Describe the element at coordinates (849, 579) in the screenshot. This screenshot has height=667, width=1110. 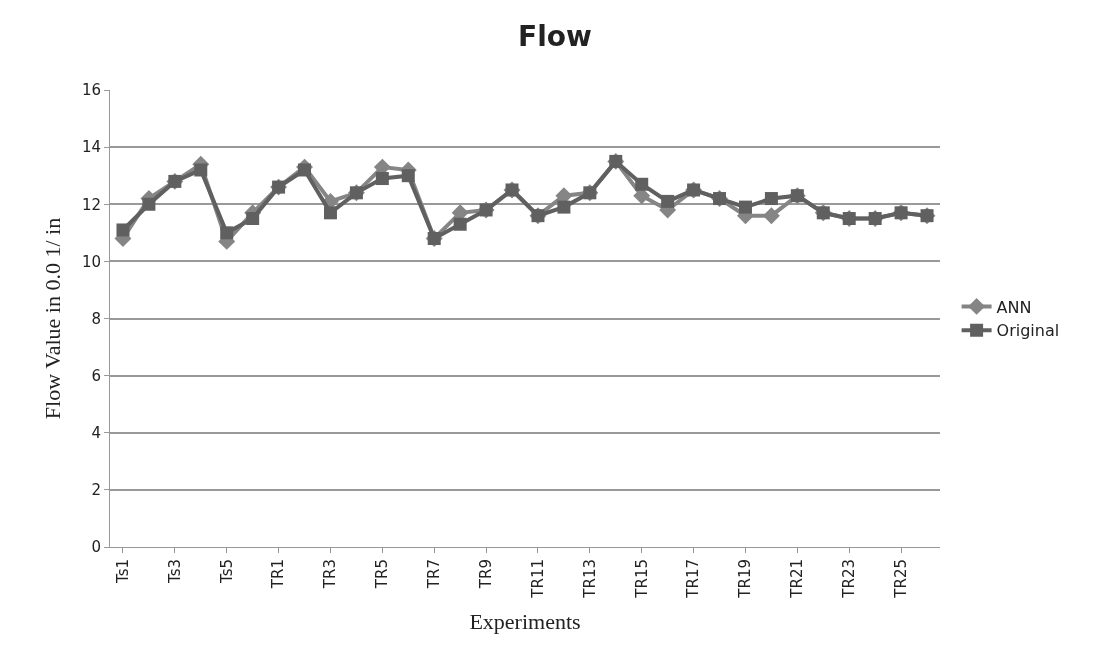
I see `x-tick-label: TR23` at that location.